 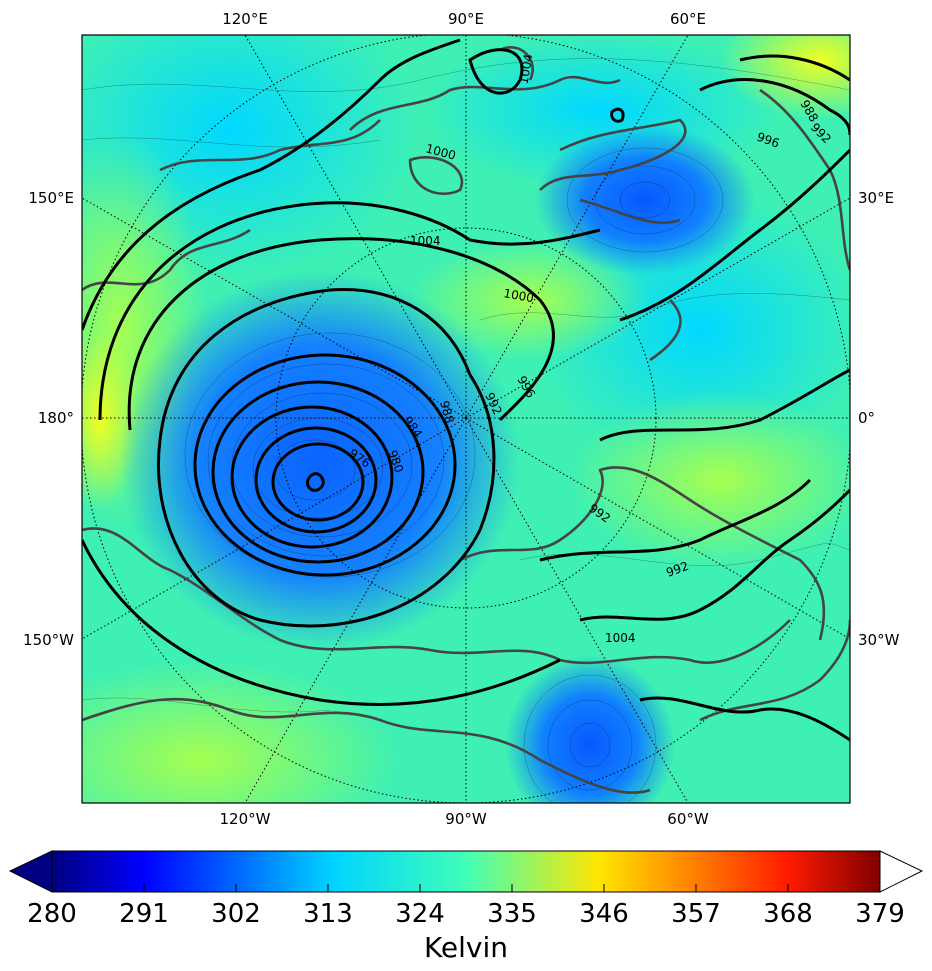 I want to click on colorbar-tick-label: 291, so click(x=144, y=914).